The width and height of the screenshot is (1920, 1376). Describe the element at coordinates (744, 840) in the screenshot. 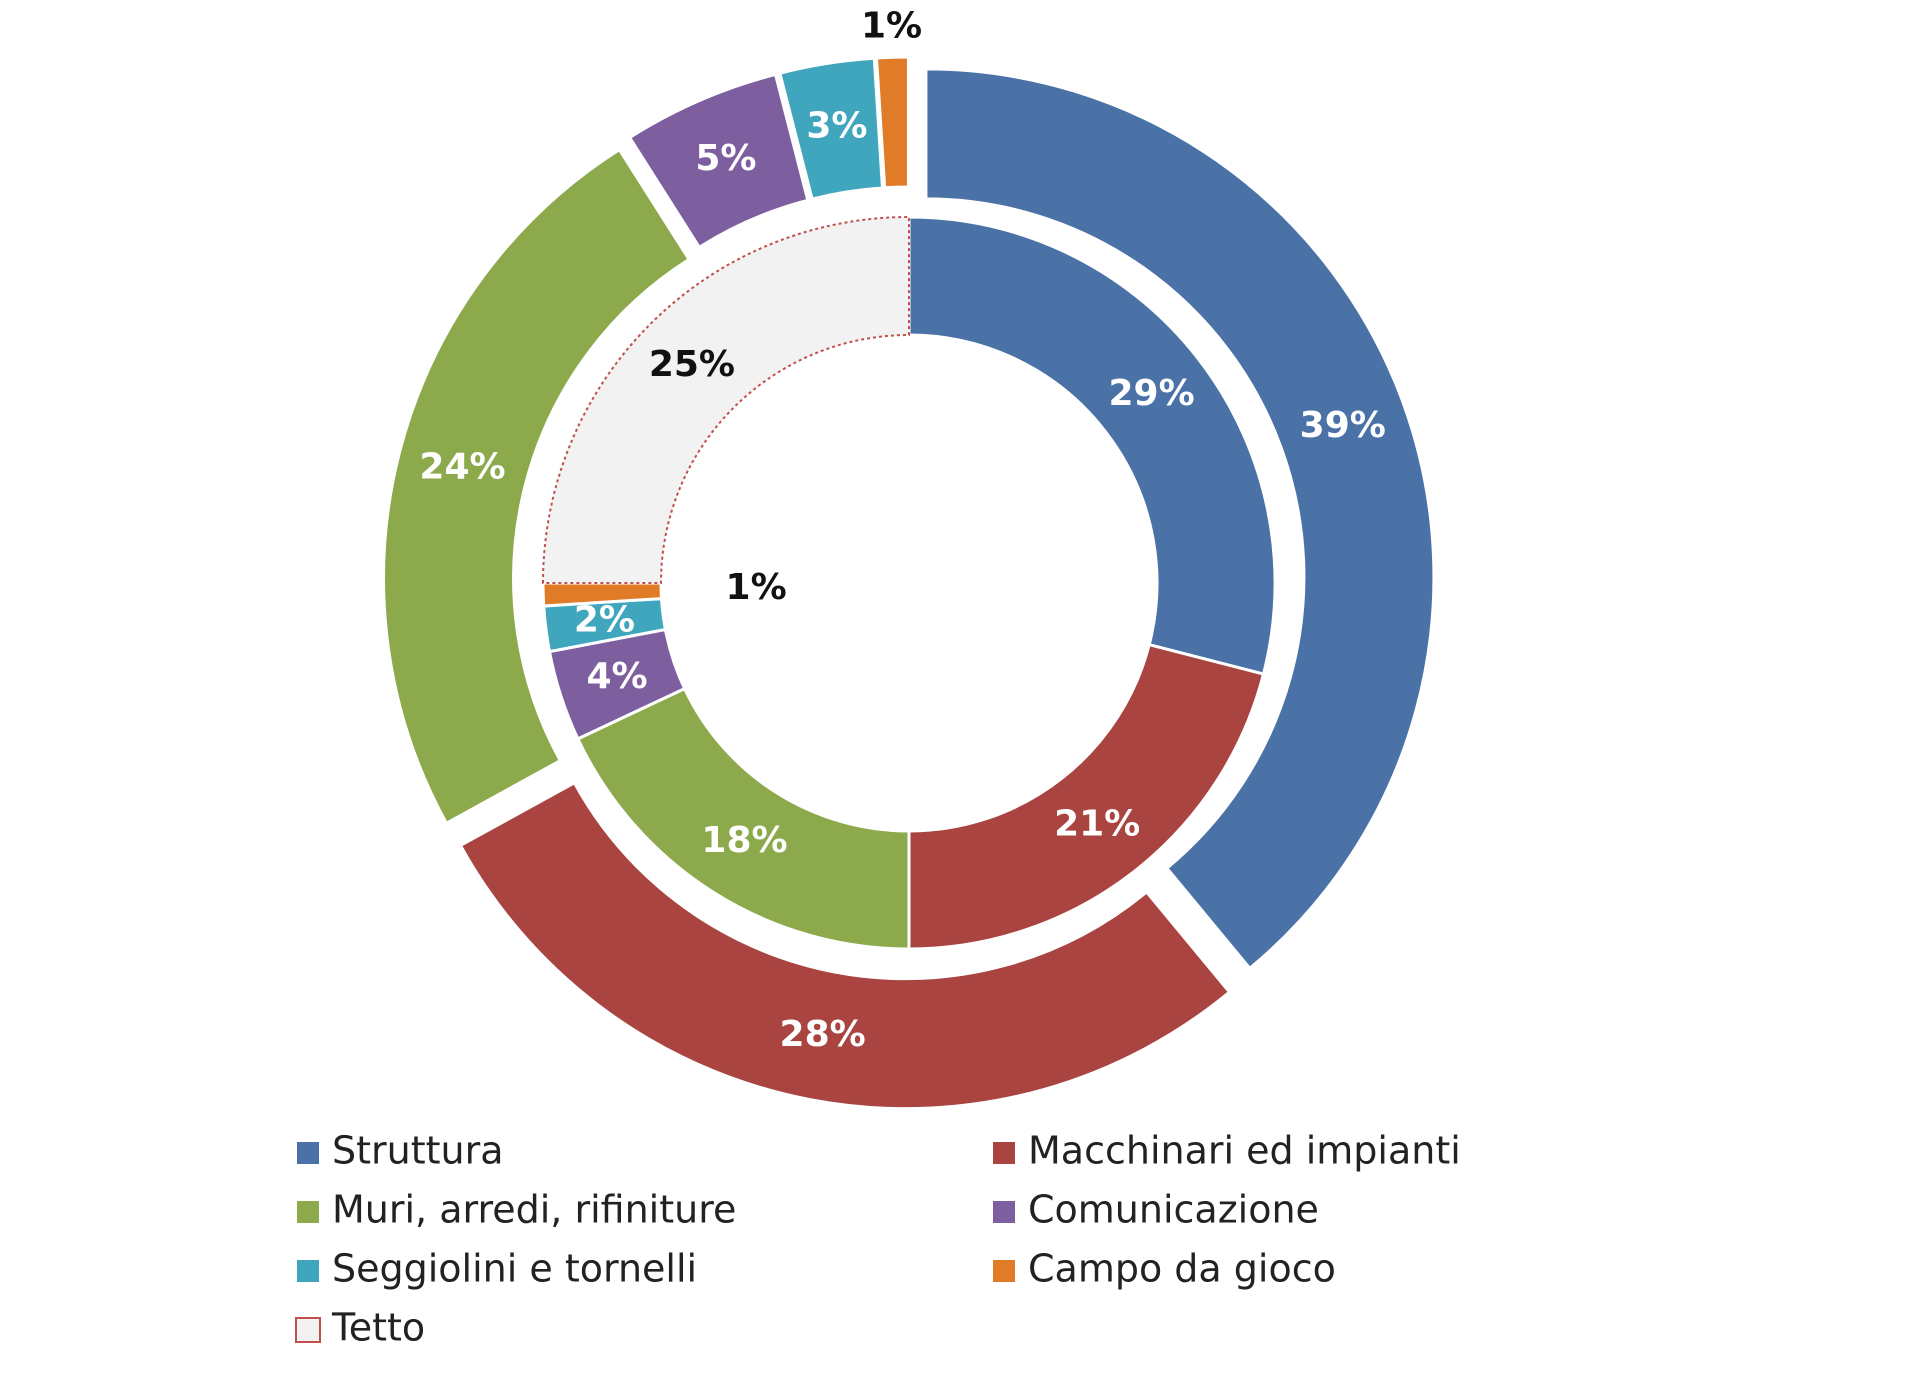

I see `data-label: 18%` at that location.